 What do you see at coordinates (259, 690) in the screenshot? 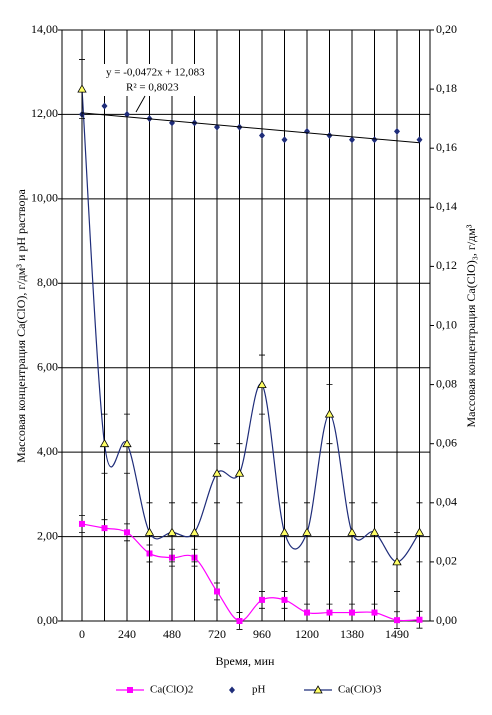
I see `legend-label: pH` at bounding box center [259, 690].